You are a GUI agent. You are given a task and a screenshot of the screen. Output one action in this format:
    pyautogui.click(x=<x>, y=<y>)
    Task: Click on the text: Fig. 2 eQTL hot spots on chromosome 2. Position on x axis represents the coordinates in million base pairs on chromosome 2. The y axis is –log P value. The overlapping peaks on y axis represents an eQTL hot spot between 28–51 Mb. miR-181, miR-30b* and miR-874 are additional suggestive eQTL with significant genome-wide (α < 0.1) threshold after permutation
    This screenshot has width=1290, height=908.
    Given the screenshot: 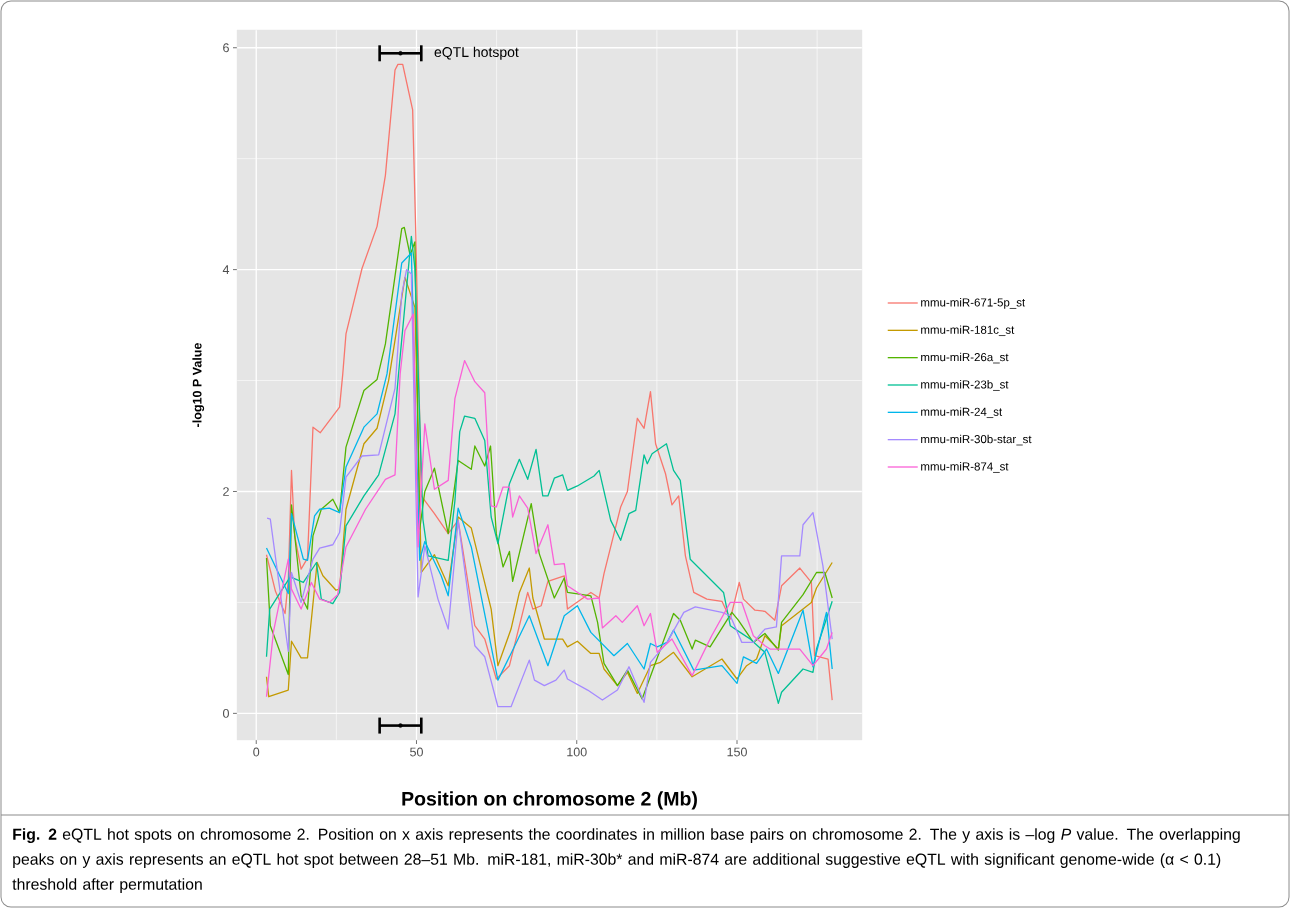 What is the action you would take?
    pyautogui.click(x=626, y=860)
    